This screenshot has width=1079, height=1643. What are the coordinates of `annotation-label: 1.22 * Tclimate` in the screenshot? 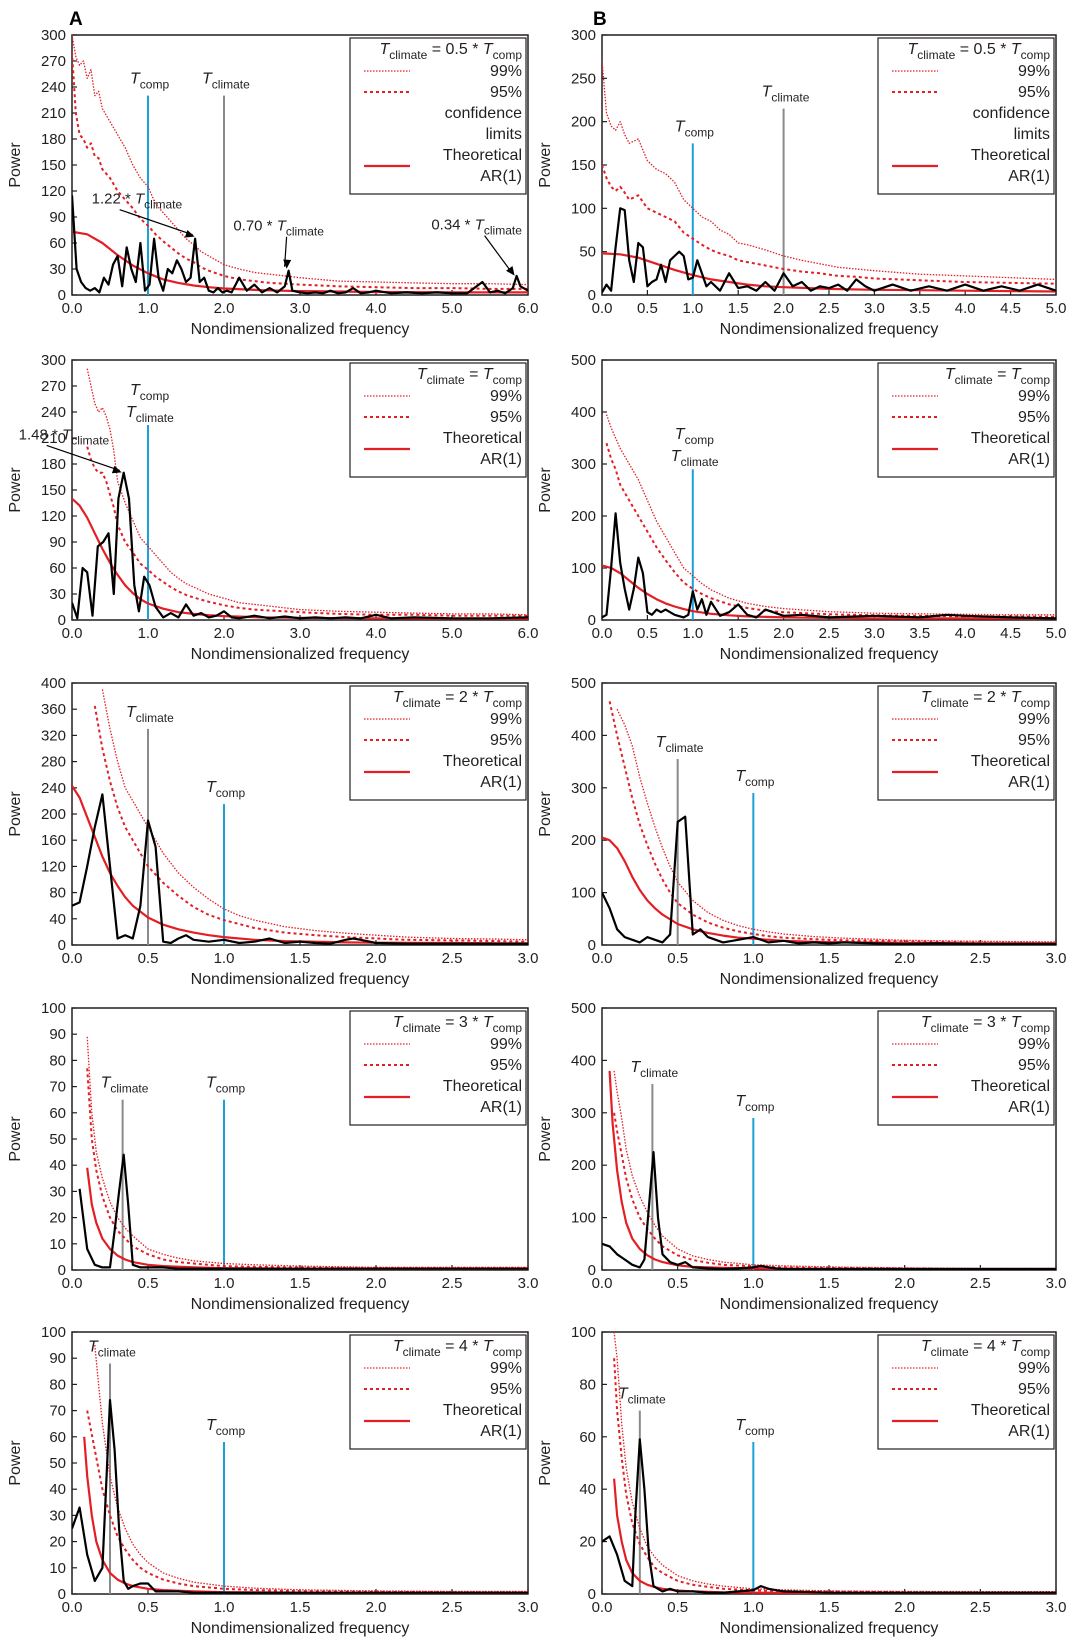 It's located at (137, 201).